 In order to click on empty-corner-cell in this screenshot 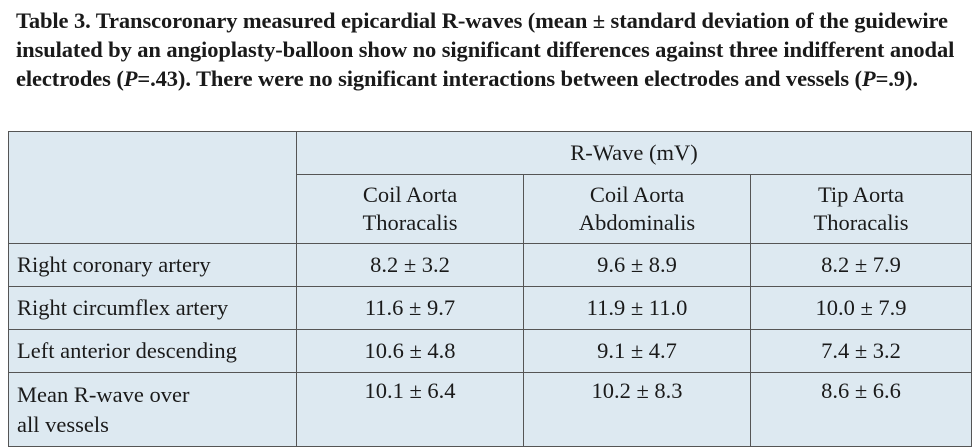, I will do `click(152, 187)`.